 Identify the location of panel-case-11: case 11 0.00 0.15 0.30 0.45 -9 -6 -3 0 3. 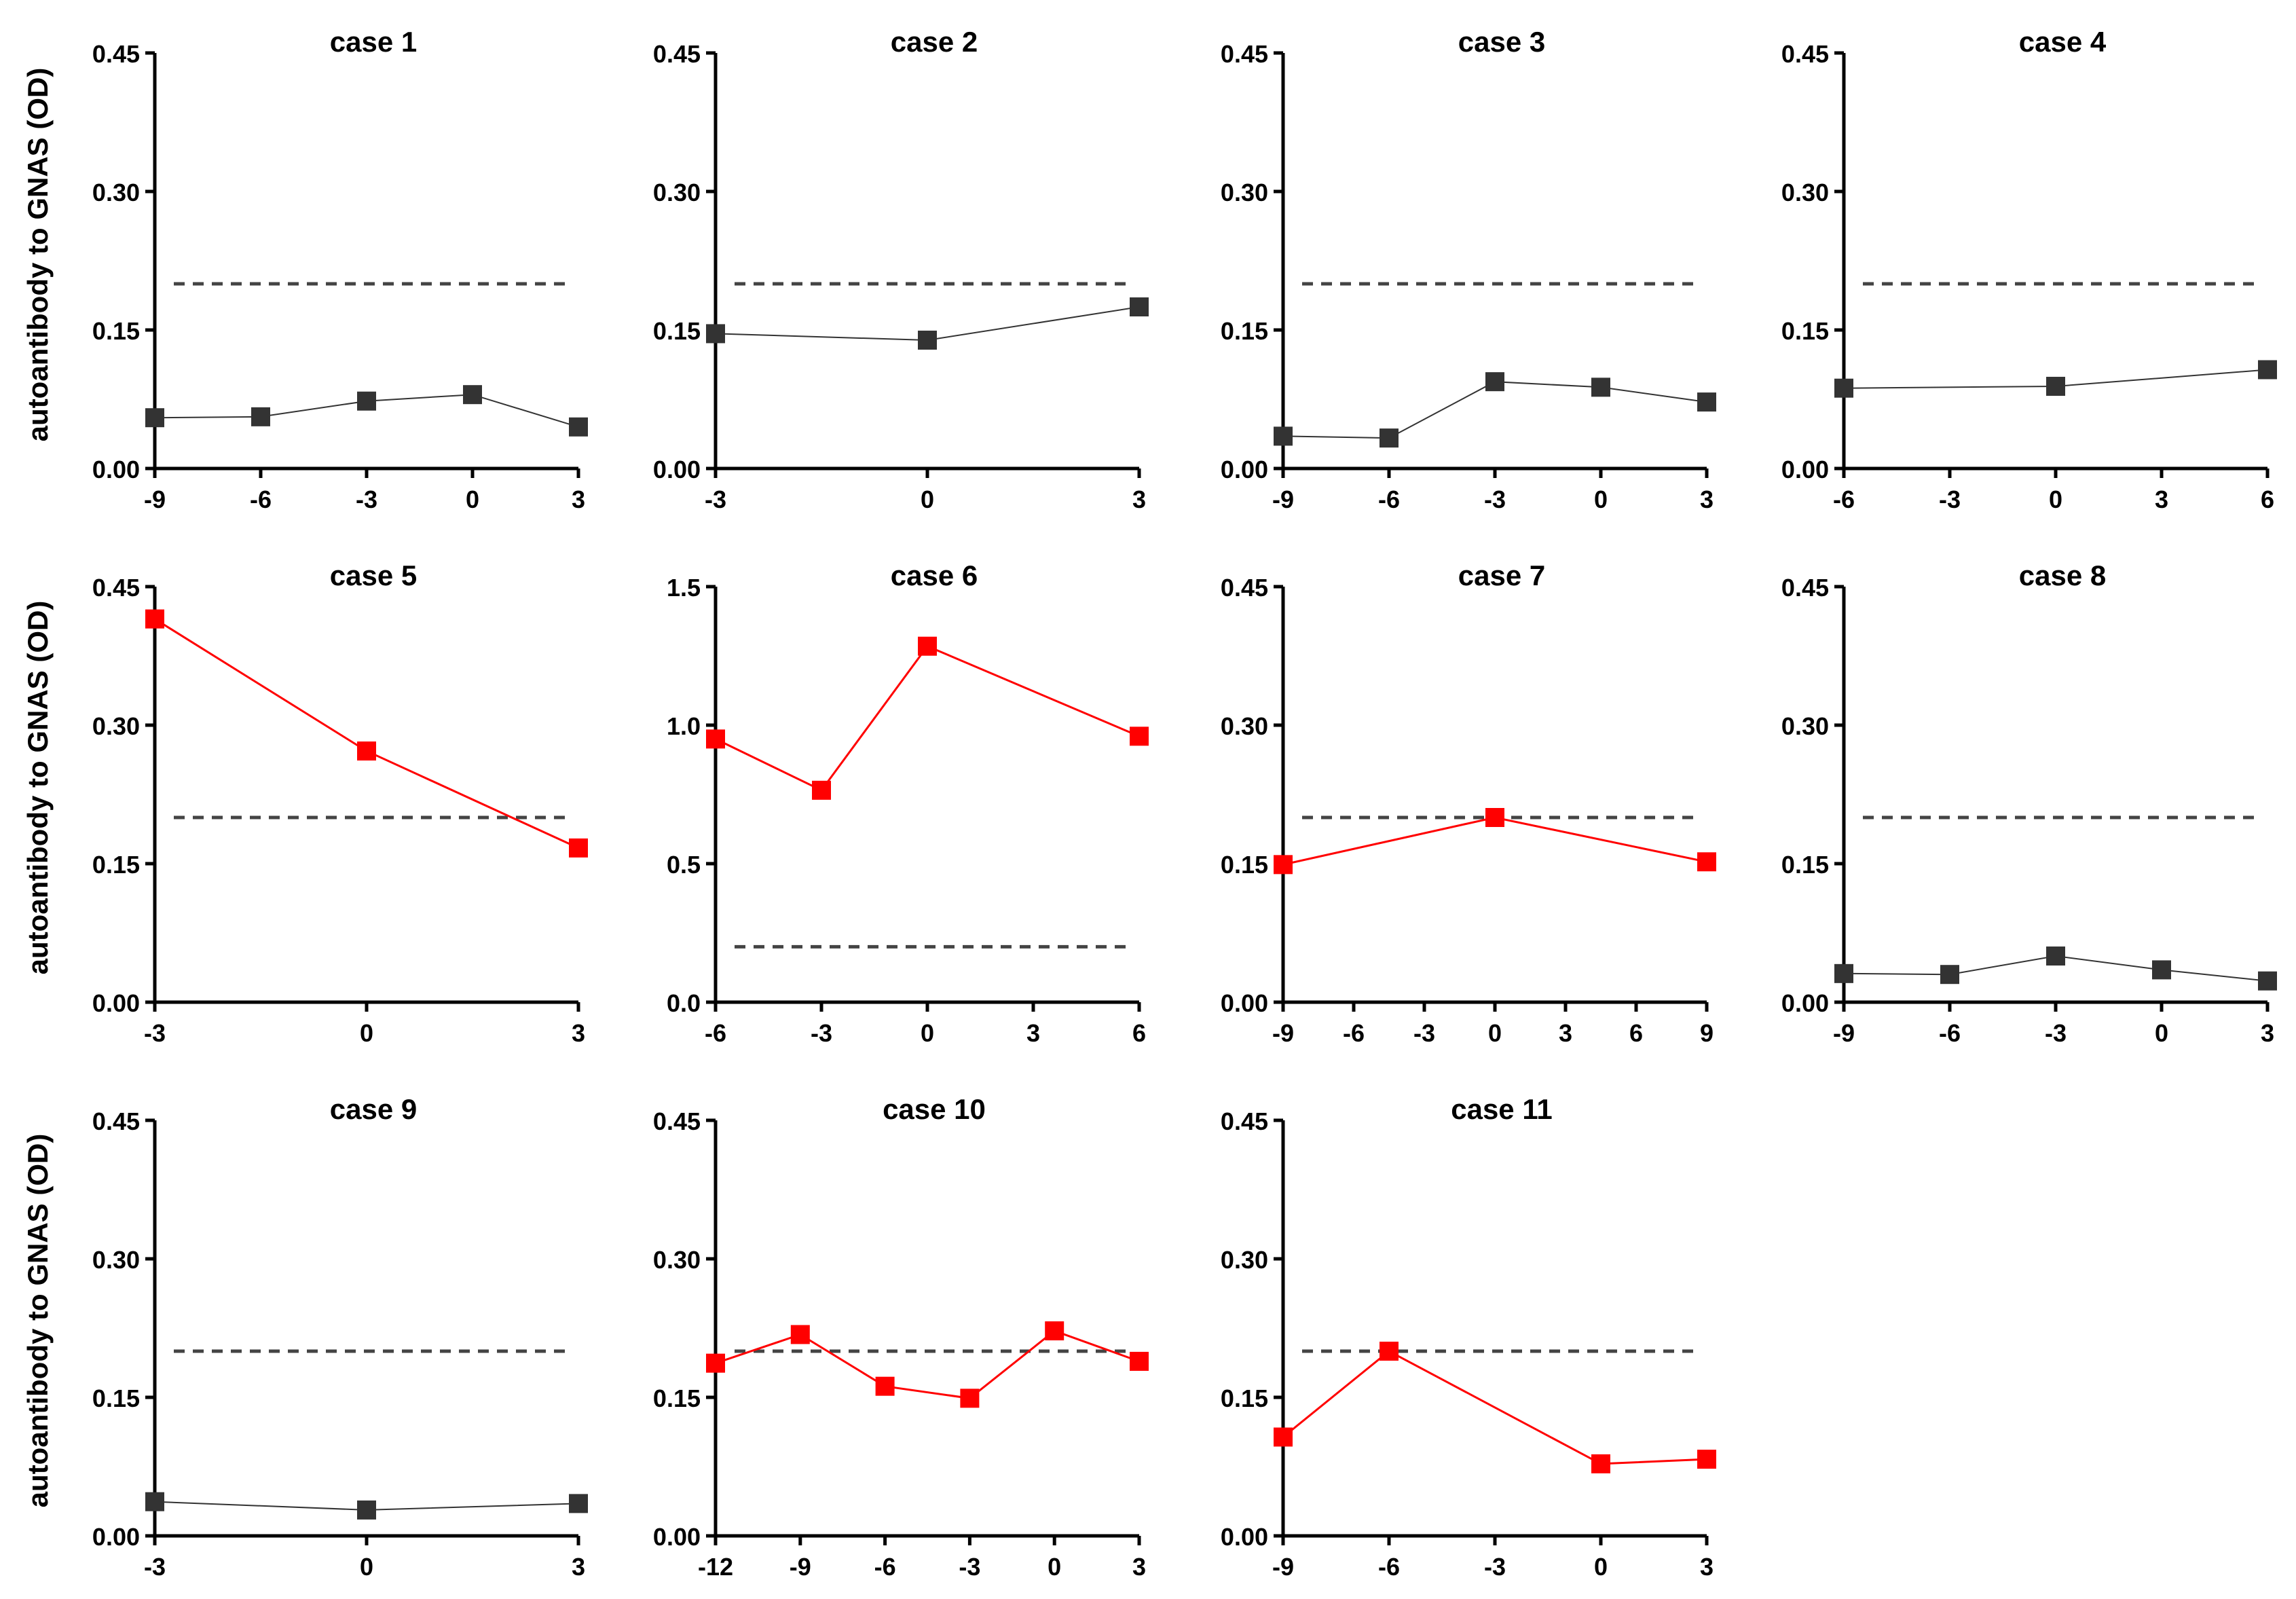
(1468, 1337).